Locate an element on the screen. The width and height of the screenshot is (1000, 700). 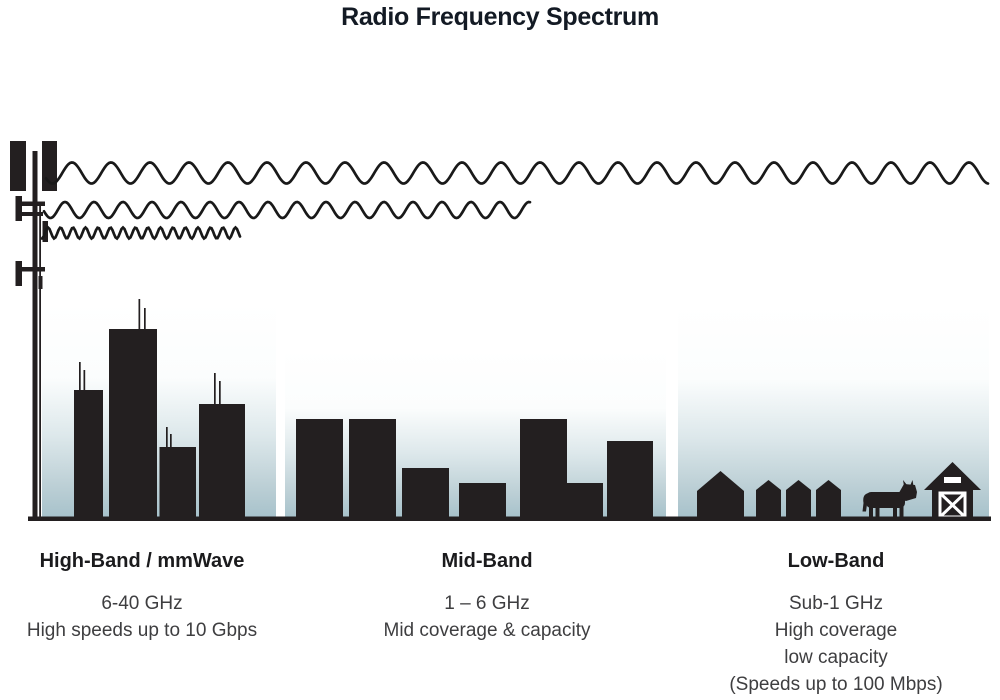
mid-band-heading: Mid-Band is located at coordinates (487, 561).